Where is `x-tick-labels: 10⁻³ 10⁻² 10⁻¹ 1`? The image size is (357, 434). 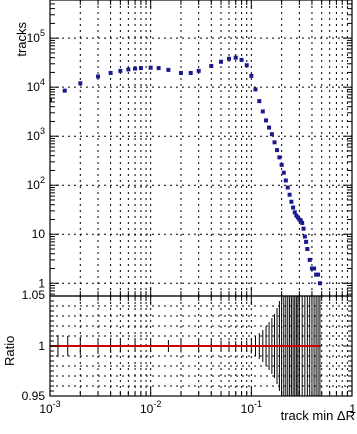
x-tick-labels: 10⁻³ 10⁻² 10⁻¹ 1 is located at coordinates (197, 407).